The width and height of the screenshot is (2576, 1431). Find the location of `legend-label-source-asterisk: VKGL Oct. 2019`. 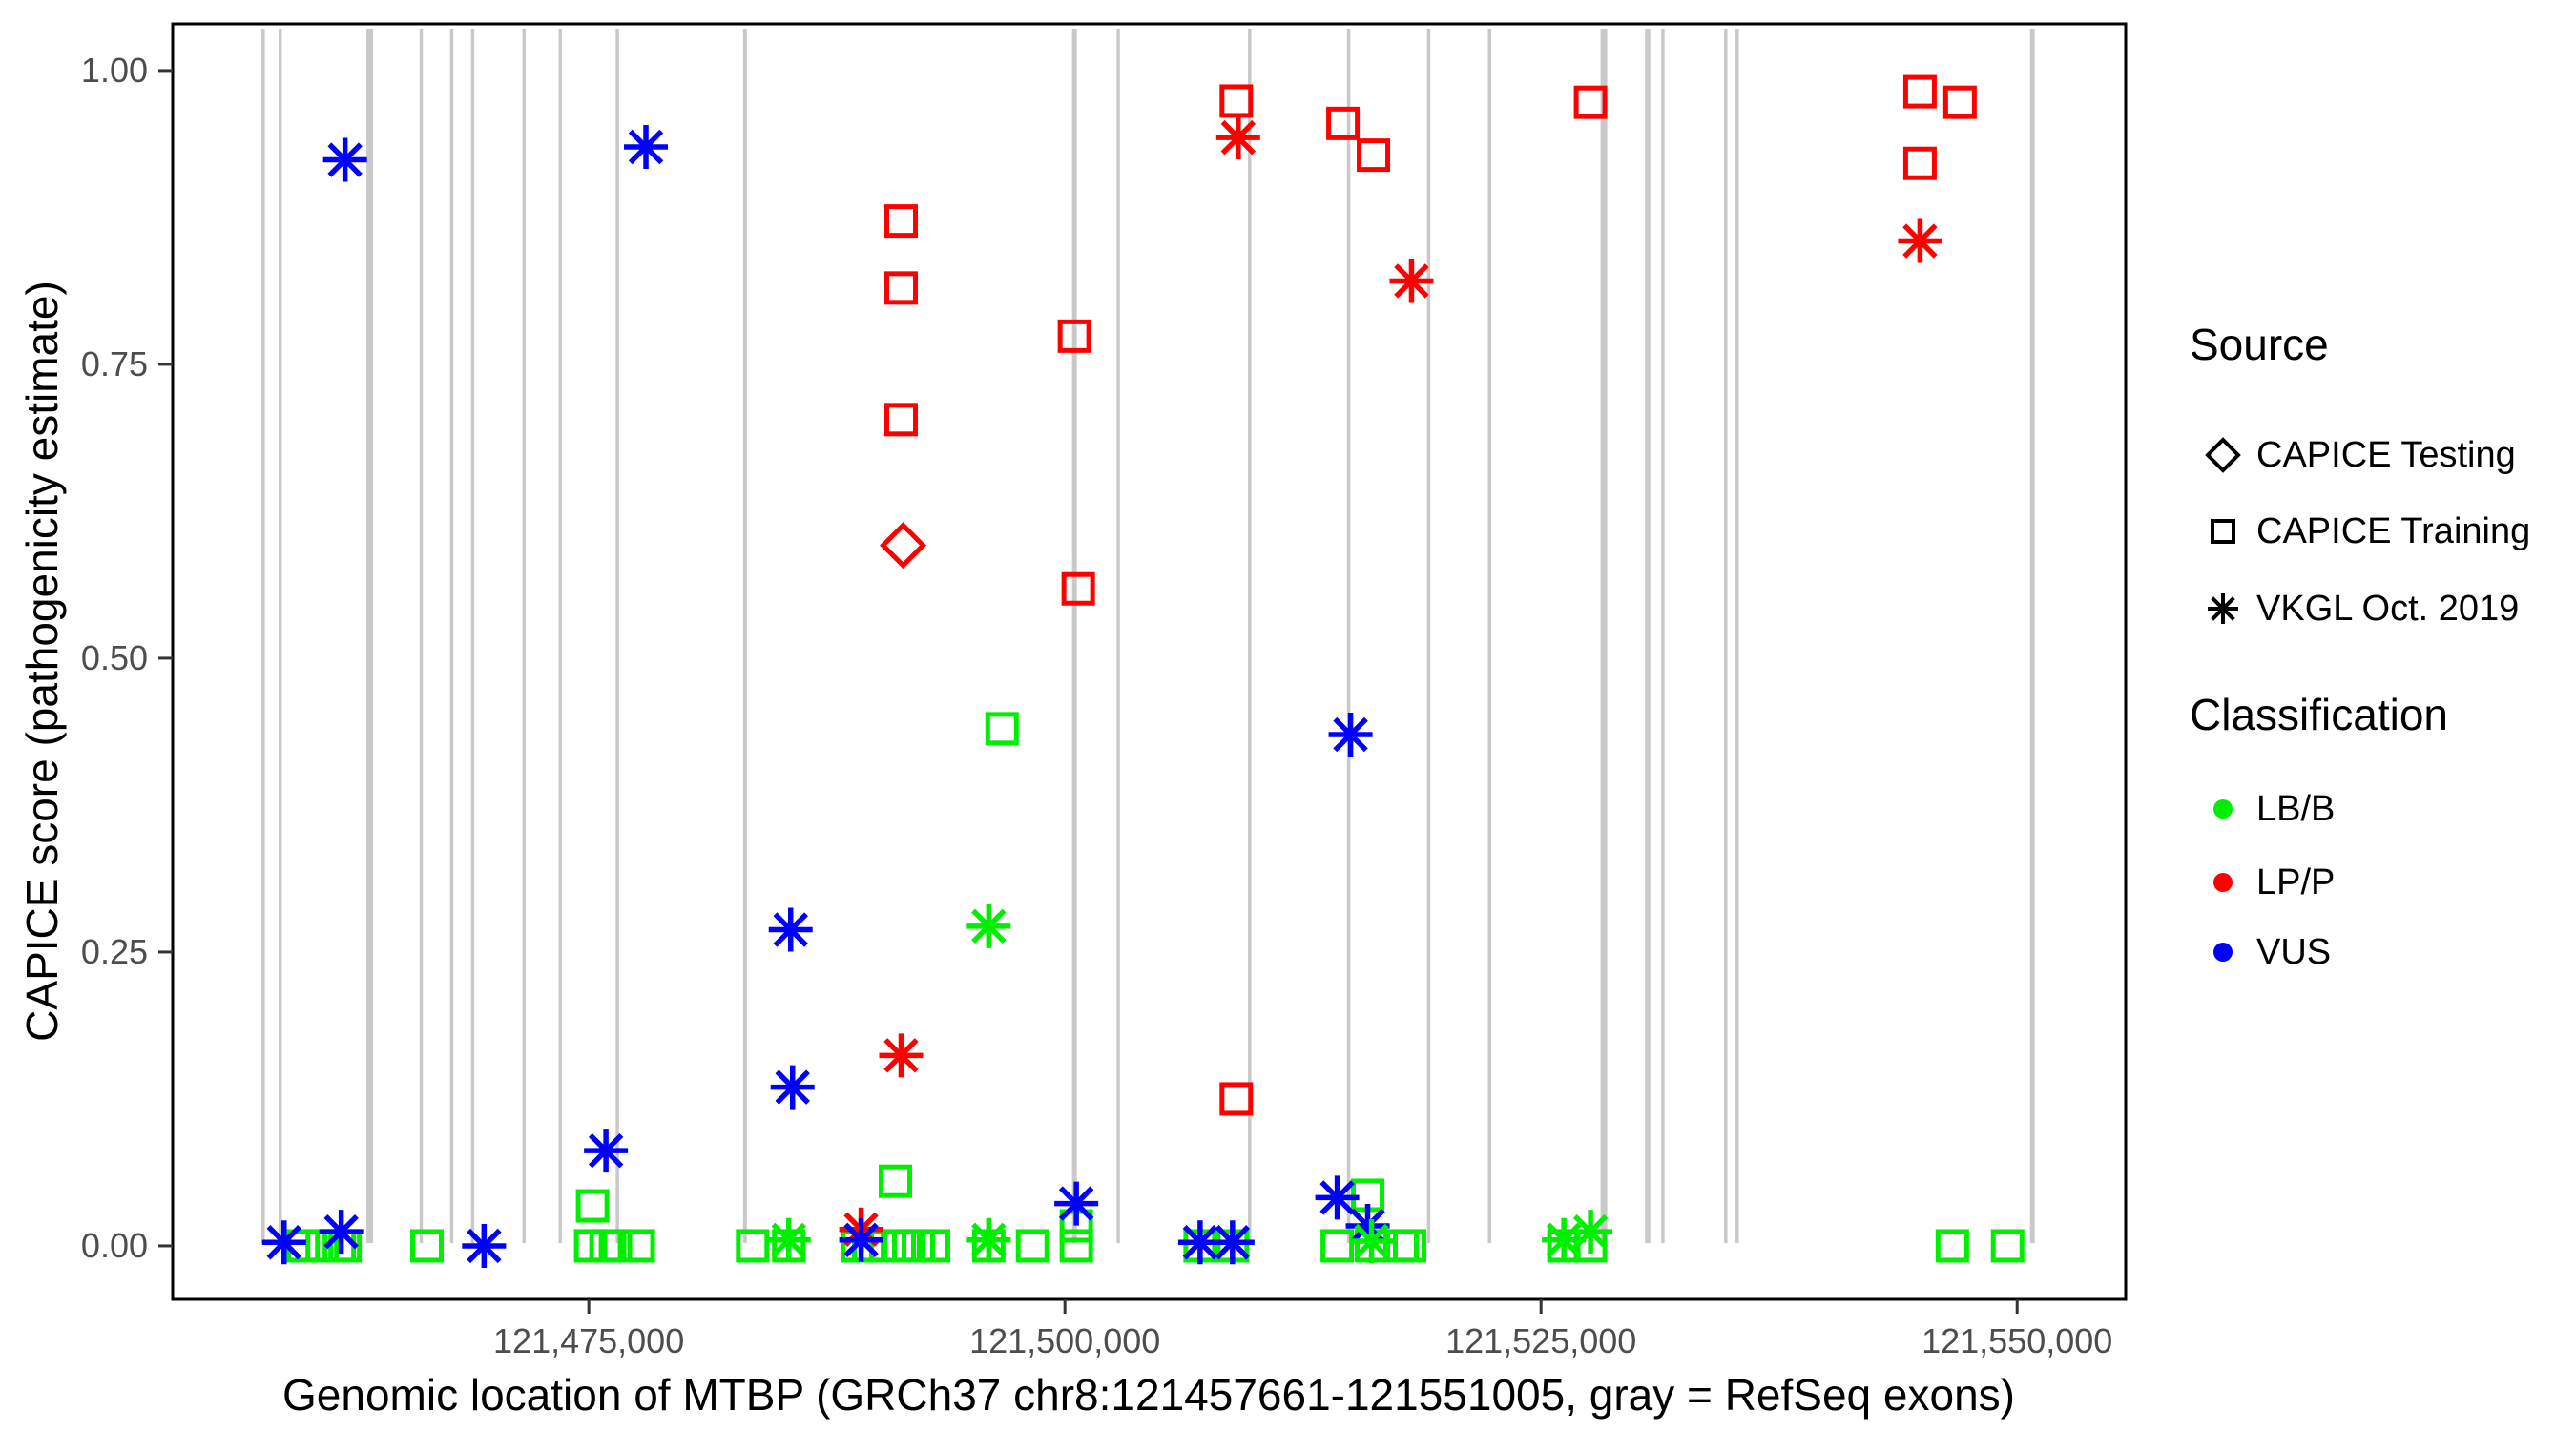

legend-label-source-asterisk: VKGL Oct. 2019 is located at coordinates (2388, 608).